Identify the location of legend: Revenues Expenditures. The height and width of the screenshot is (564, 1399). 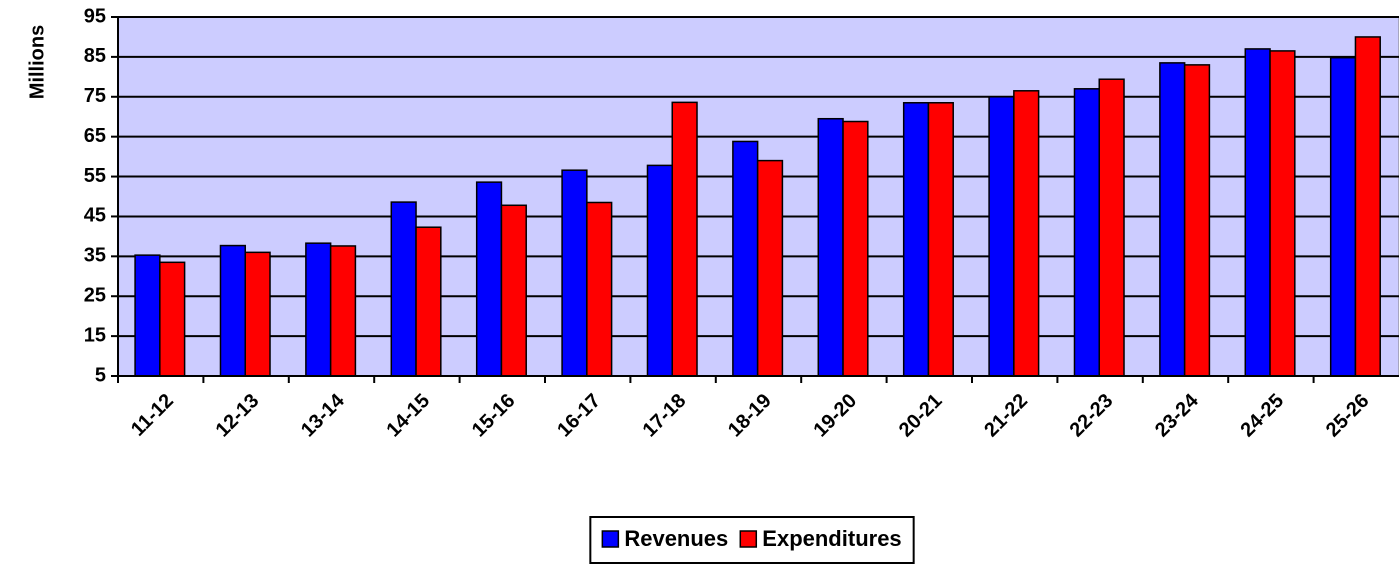
(752, 540).